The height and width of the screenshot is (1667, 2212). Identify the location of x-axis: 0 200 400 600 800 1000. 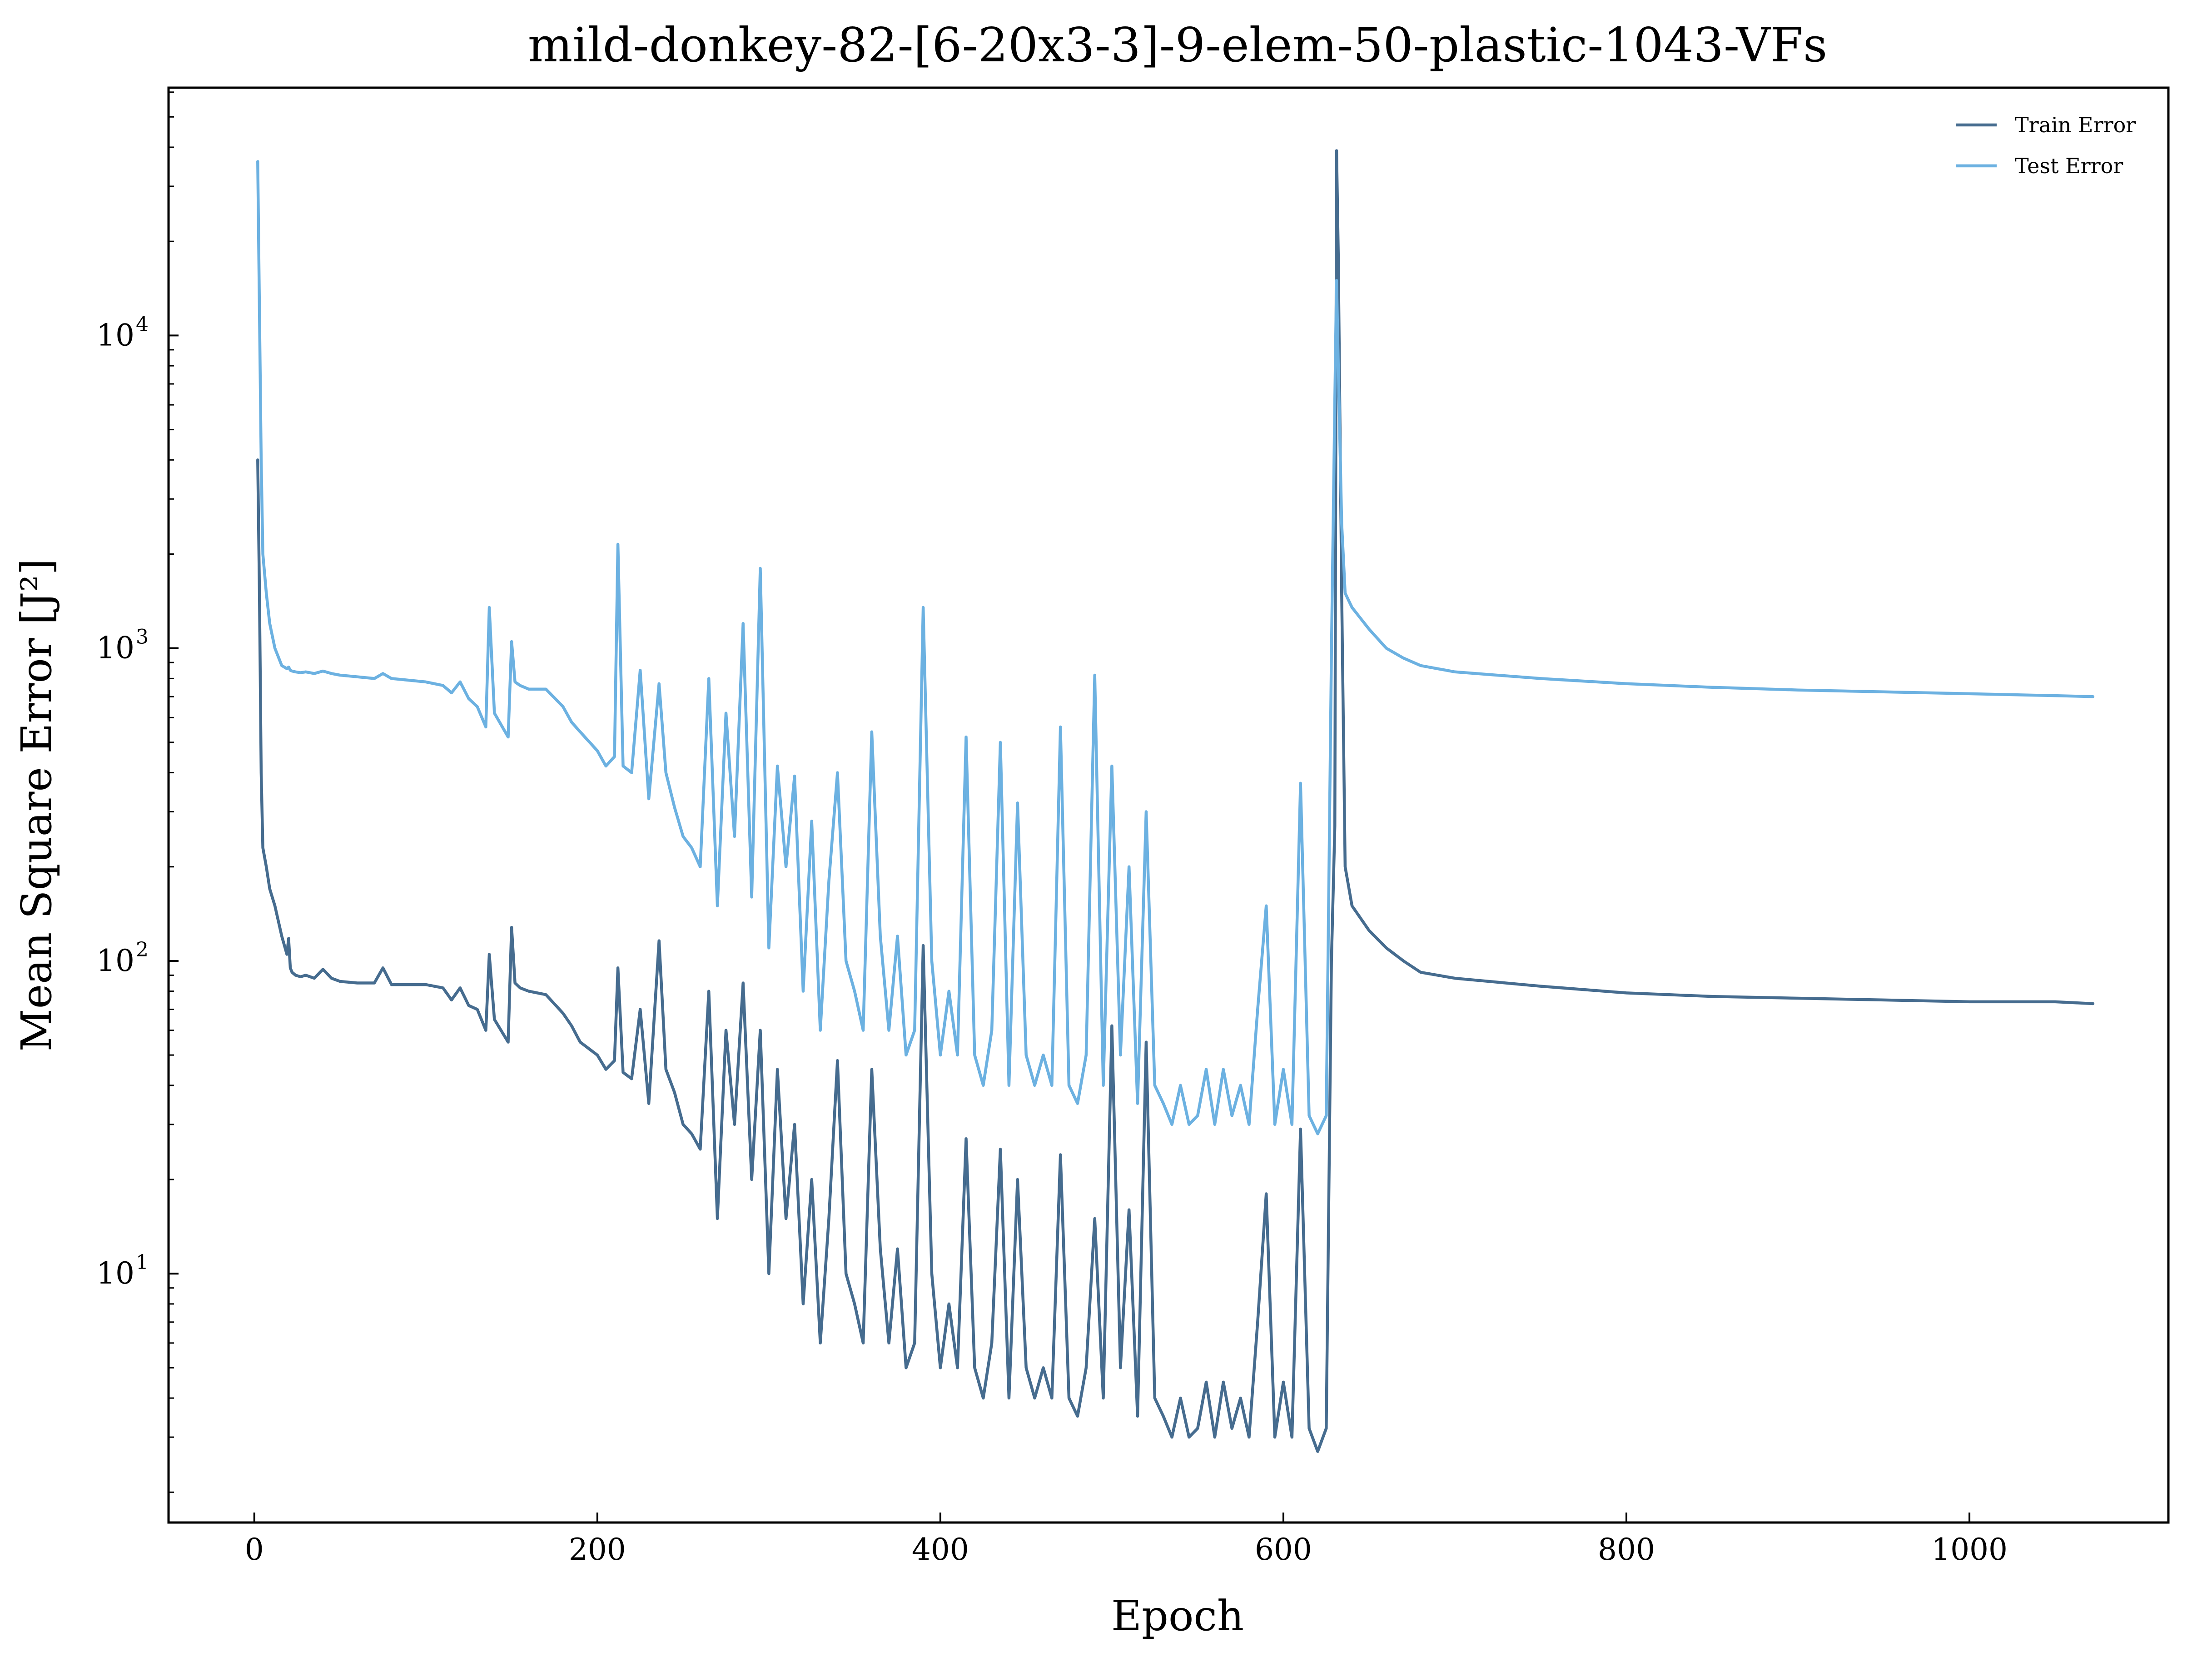
(1126, 1540).